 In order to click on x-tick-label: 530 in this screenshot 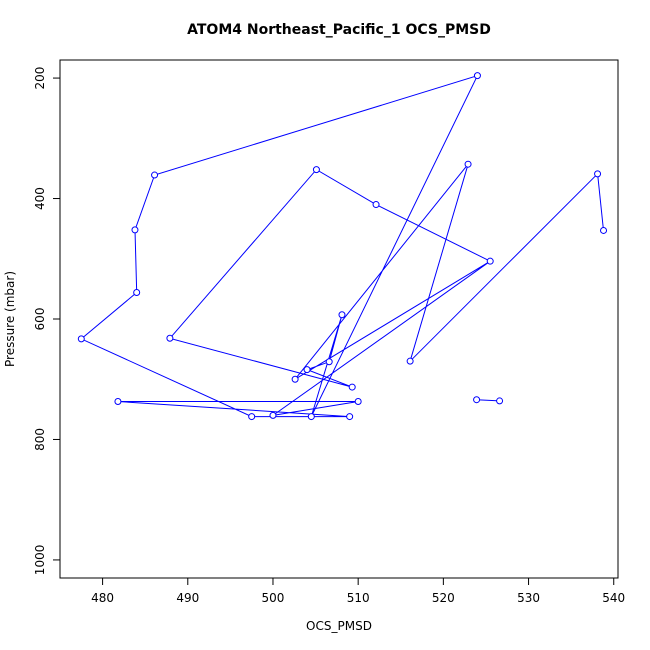, I will do `click(528, 598)`.